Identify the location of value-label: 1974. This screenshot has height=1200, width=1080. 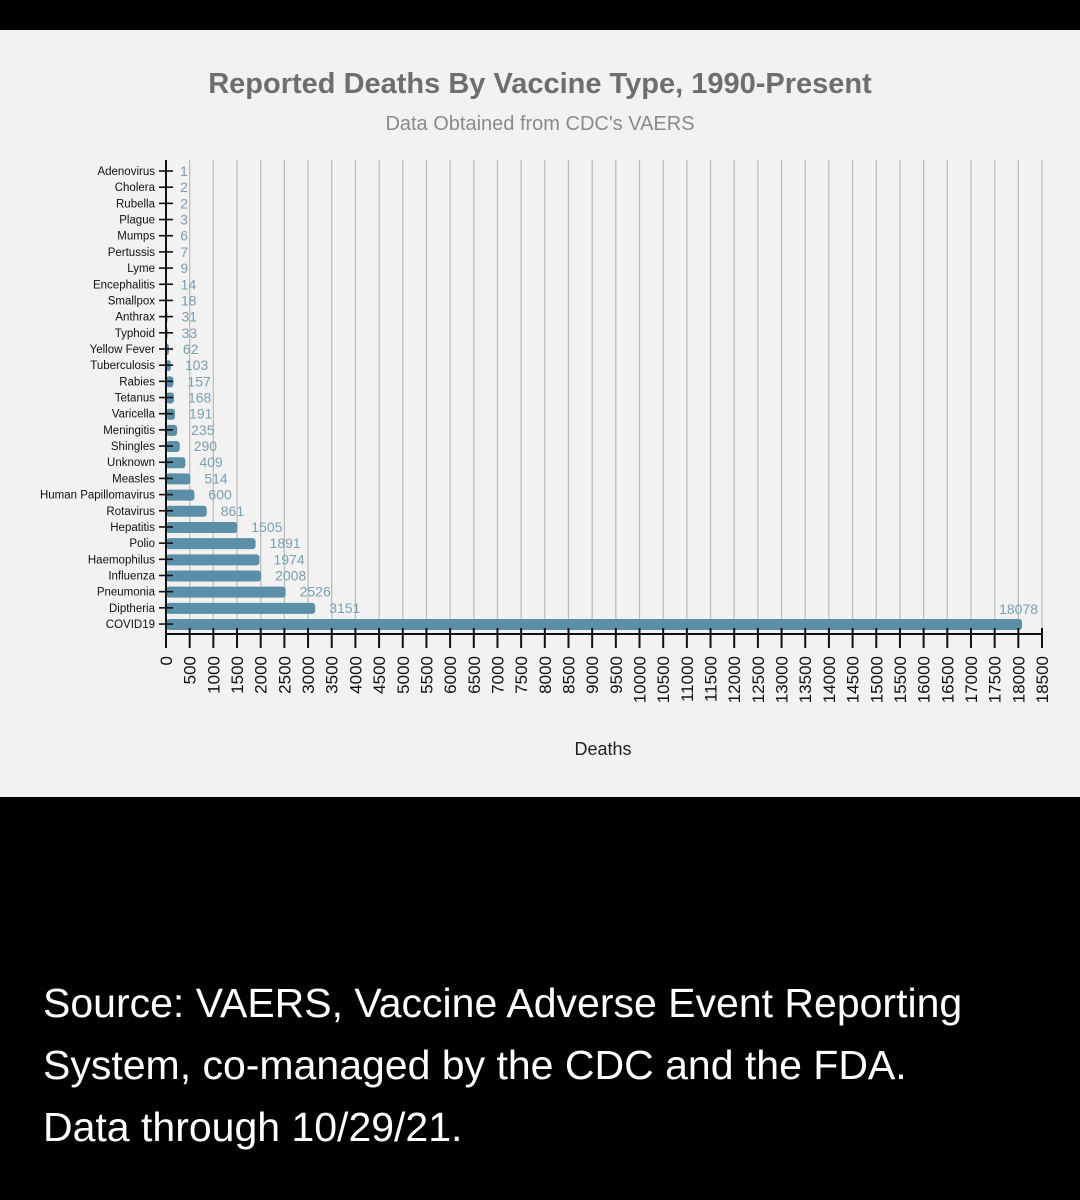
(288, 559).